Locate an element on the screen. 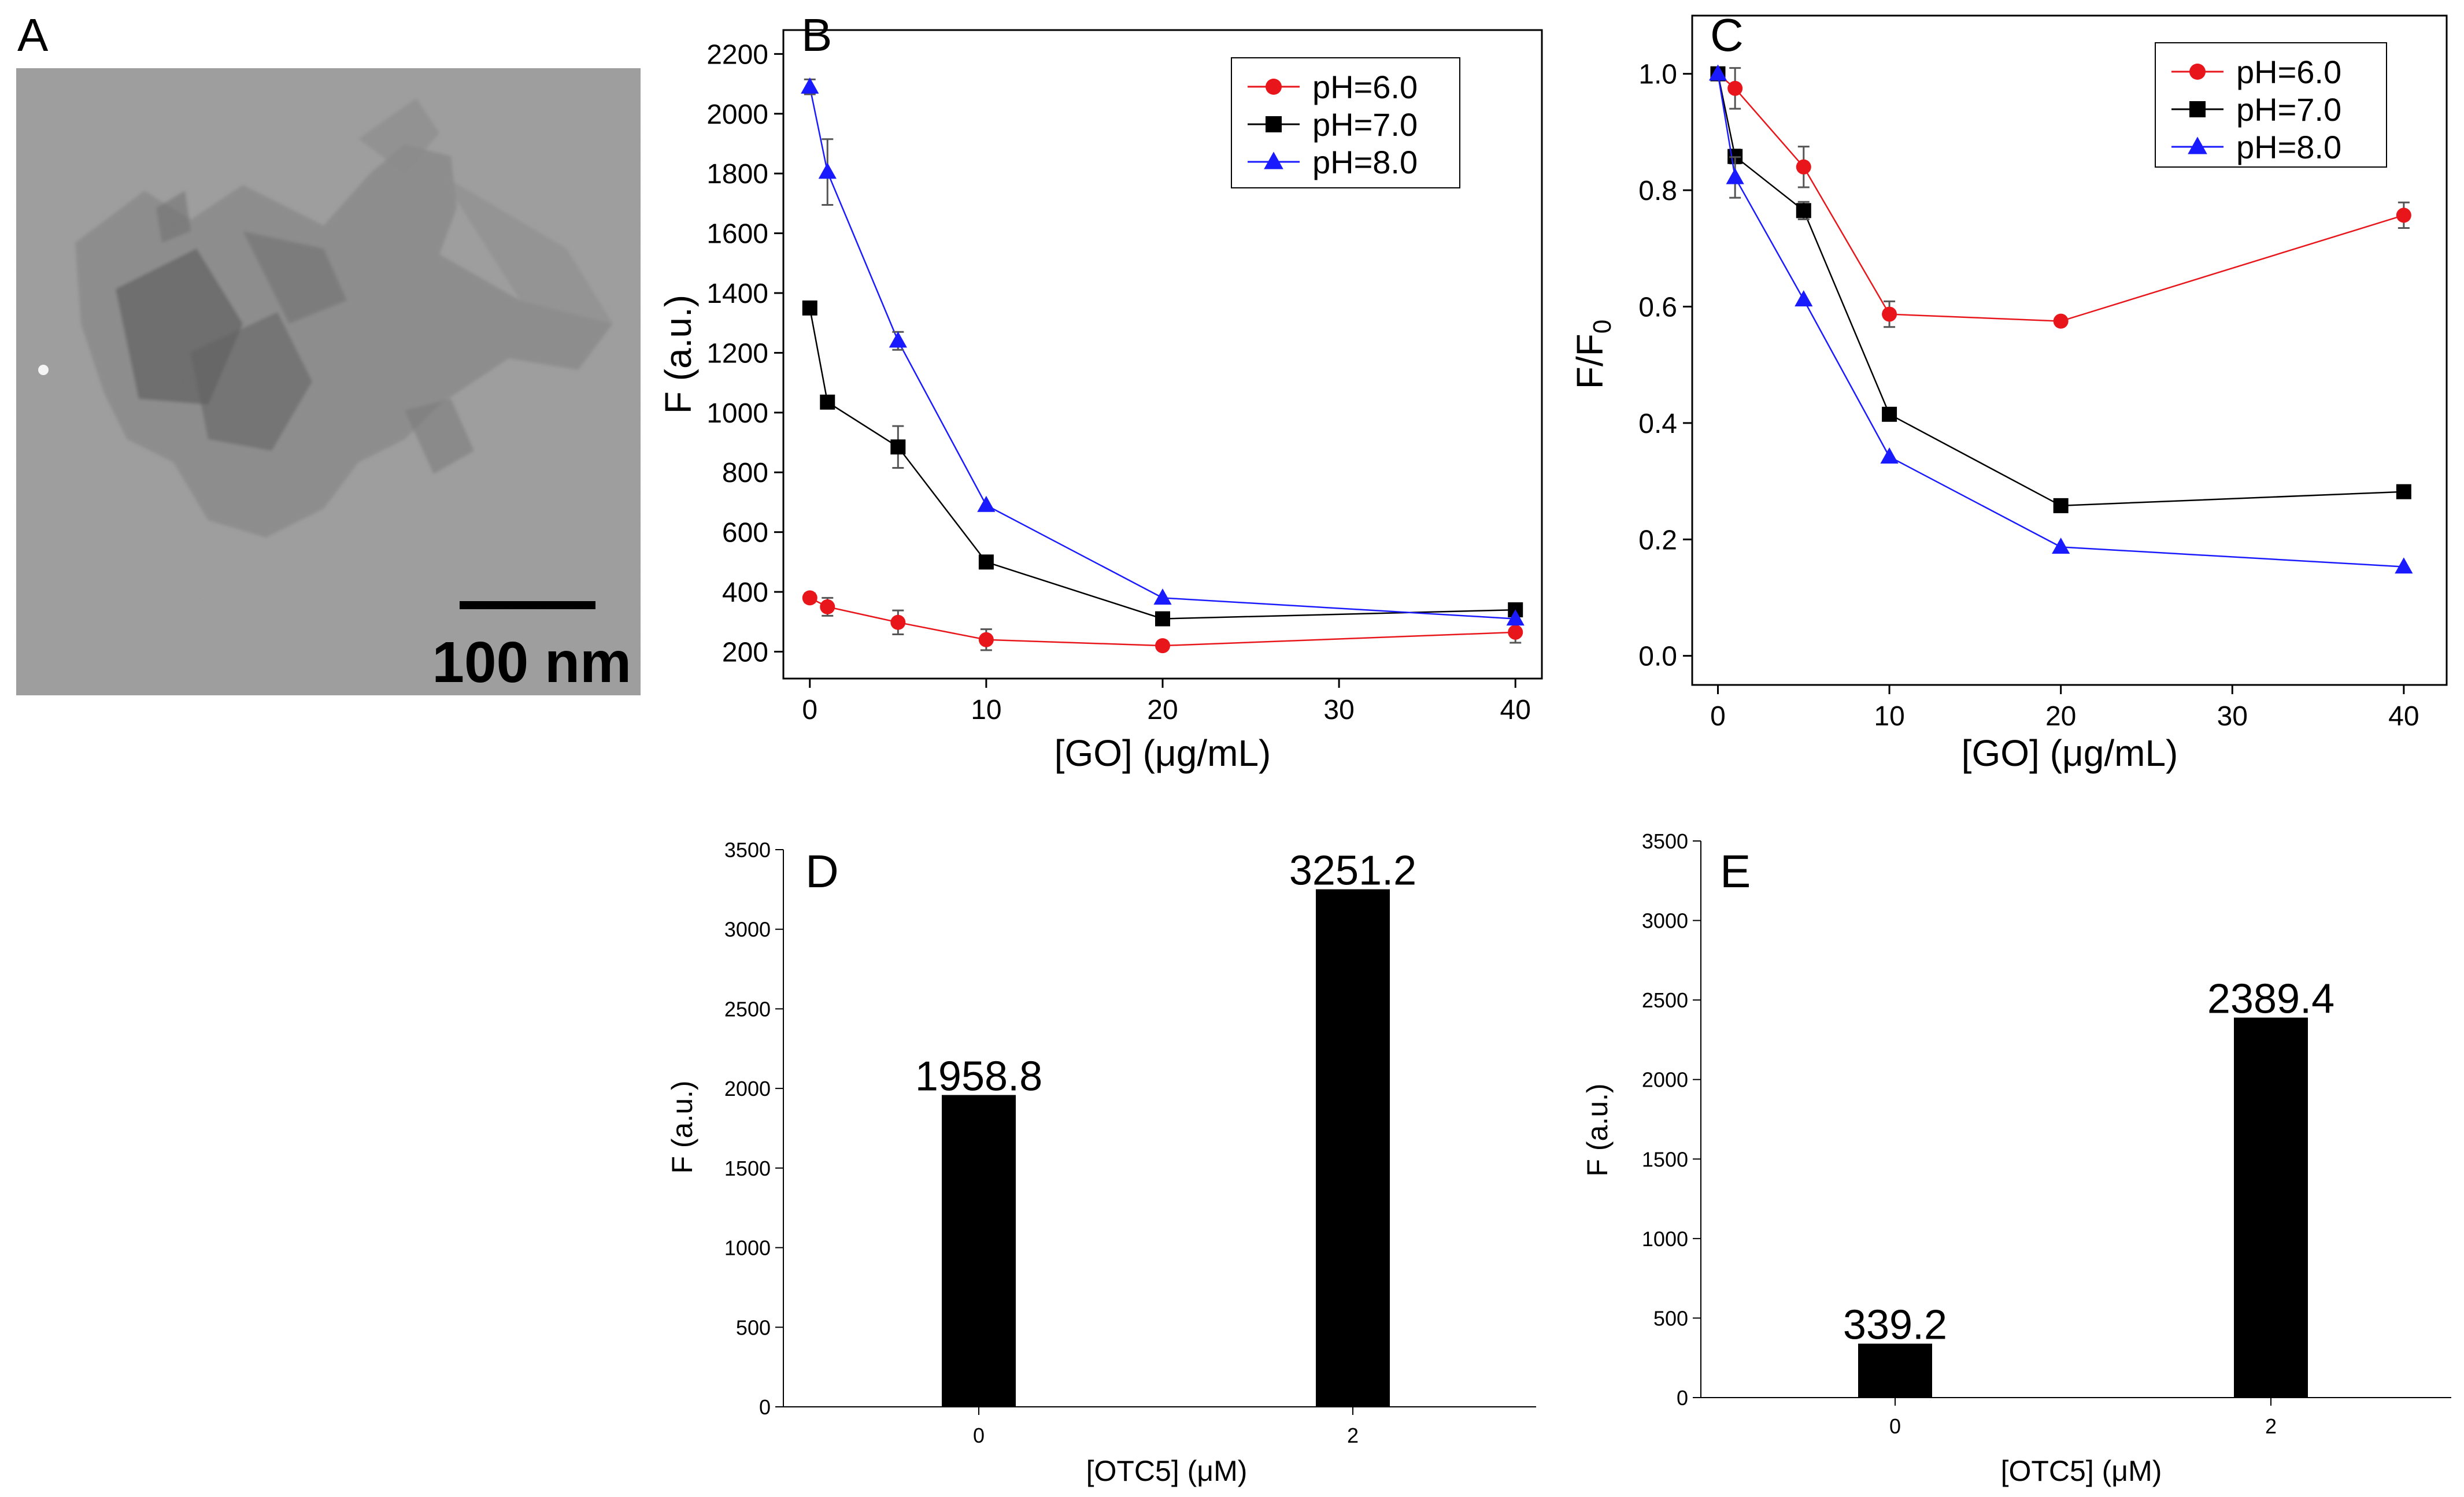 This screenshot has height=1497, width=2464. y-tick-label: 1.0 is located at coordinates (1658, 75).